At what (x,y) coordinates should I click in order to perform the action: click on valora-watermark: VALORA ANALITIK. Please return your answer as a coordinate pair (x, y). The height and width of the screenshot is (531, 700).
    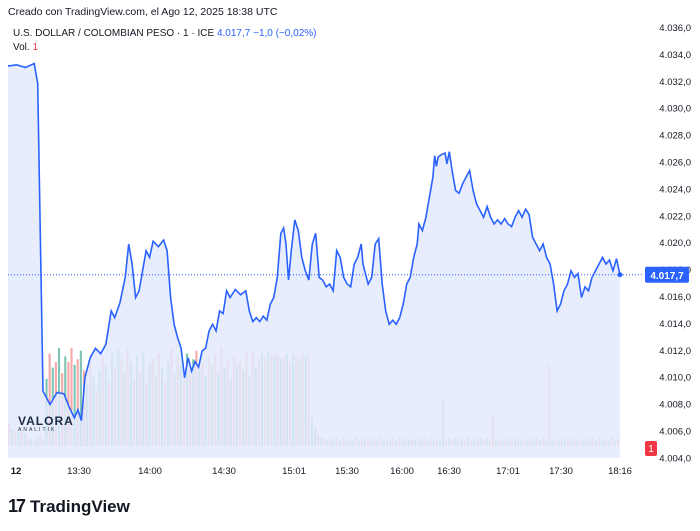
    Looking at the image, I should click on (46, 423).